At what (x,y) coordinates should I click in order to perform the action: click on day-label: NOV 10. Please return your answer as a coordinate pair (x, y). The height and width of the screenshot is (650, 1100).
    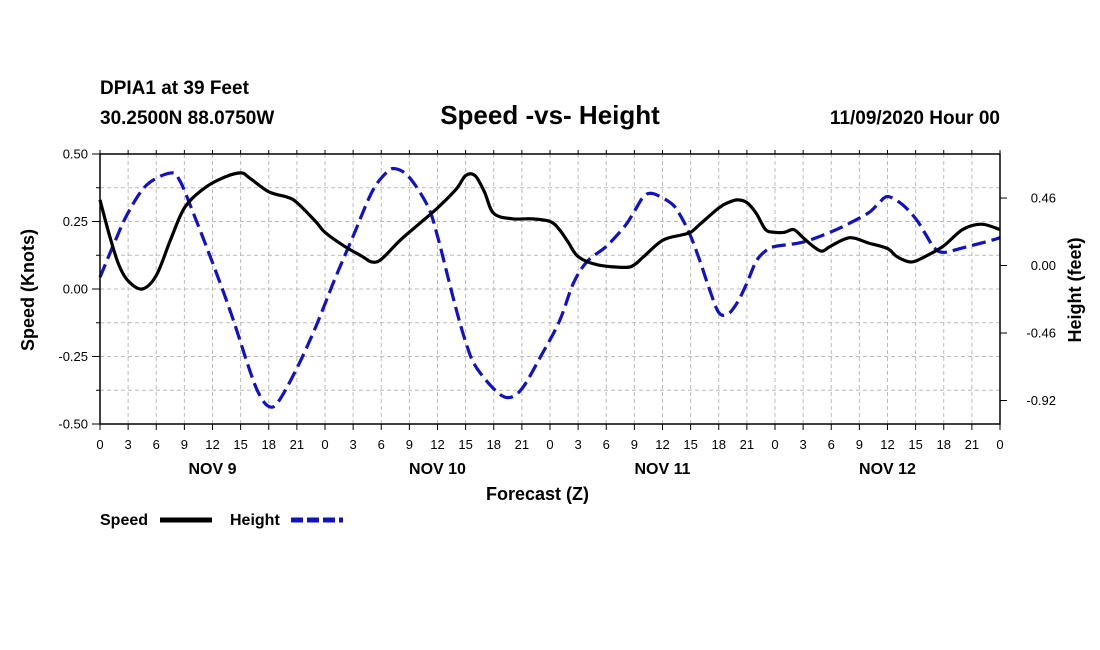
    Looking at the image, I should click on (437, 469).